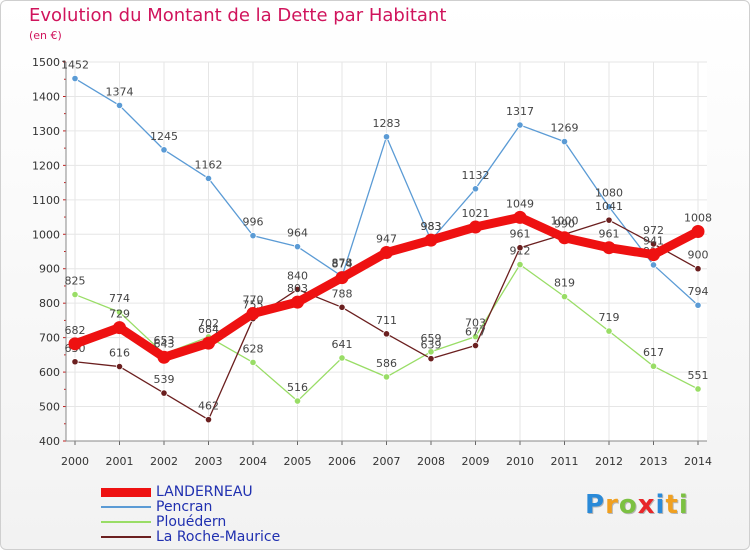  What do you see at coordinates (653, 352) in the screenshot?
I see `data-label: 617` at bounding box center [653, 352].